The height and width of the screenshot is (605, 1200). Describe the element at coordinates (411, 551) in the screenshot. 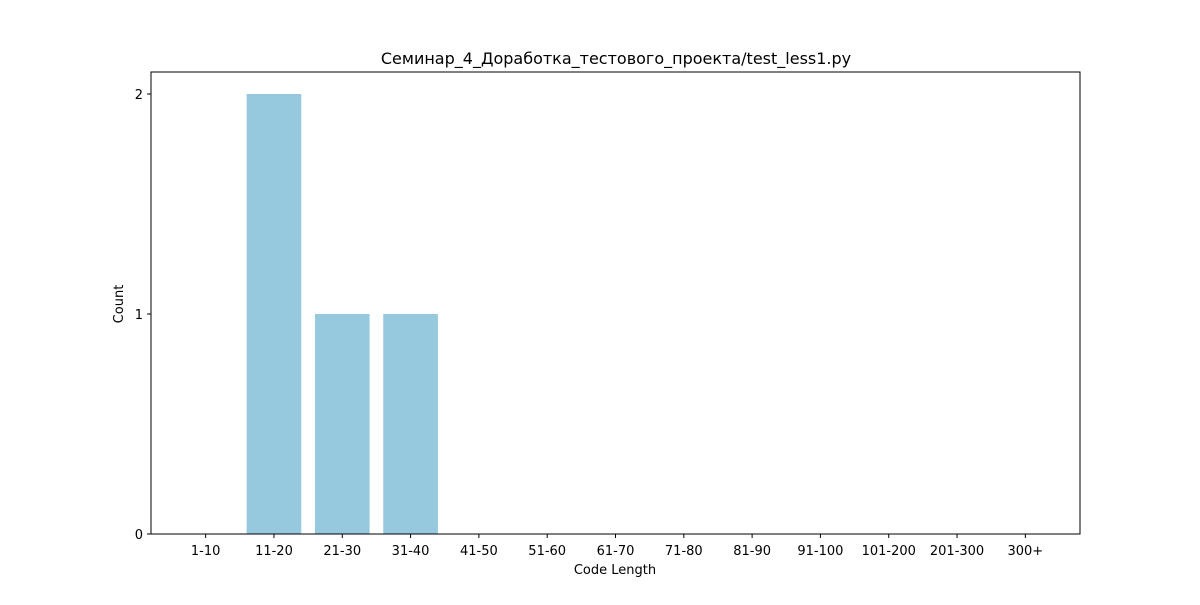

I see `x-tick-label: 31-40` at that location.